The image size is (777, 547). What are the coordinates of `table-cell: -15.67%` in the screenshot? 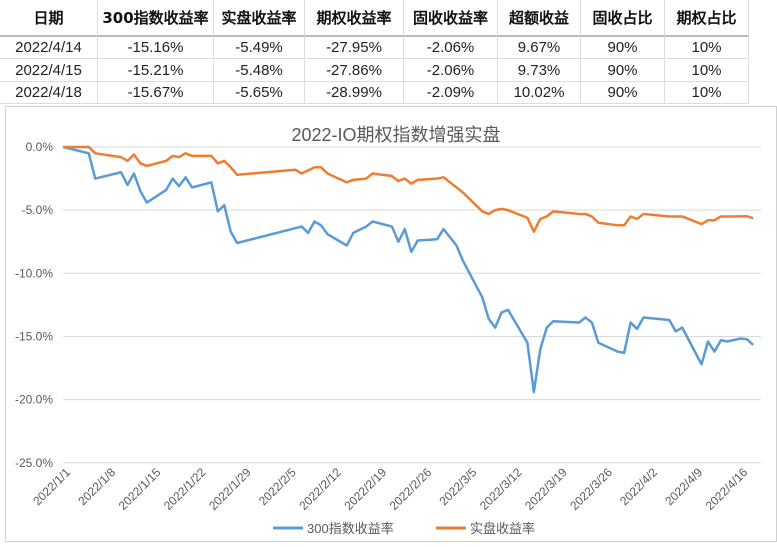 It's located at (156, 93).